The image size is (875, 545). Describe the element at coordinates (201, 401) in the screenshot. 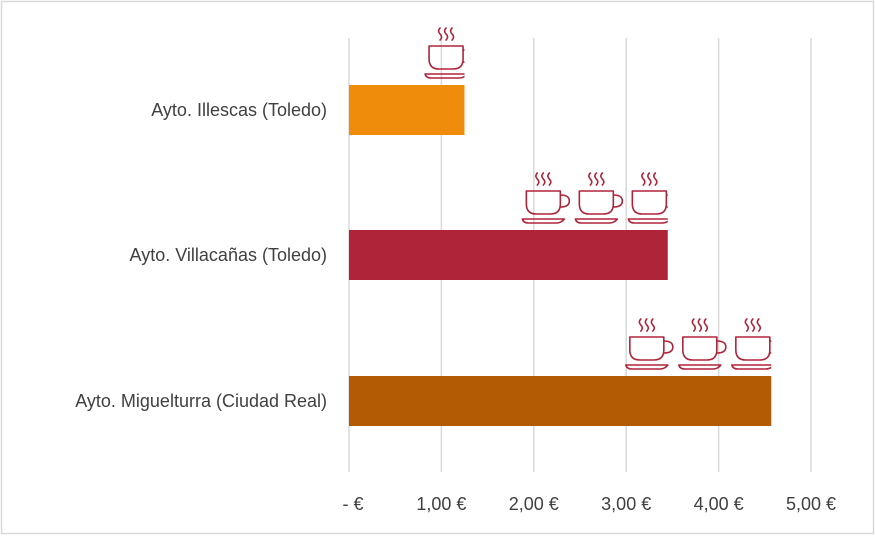

I see `category-label-2: Ayto. Miguelturra (Ciudad Real)` at that location.